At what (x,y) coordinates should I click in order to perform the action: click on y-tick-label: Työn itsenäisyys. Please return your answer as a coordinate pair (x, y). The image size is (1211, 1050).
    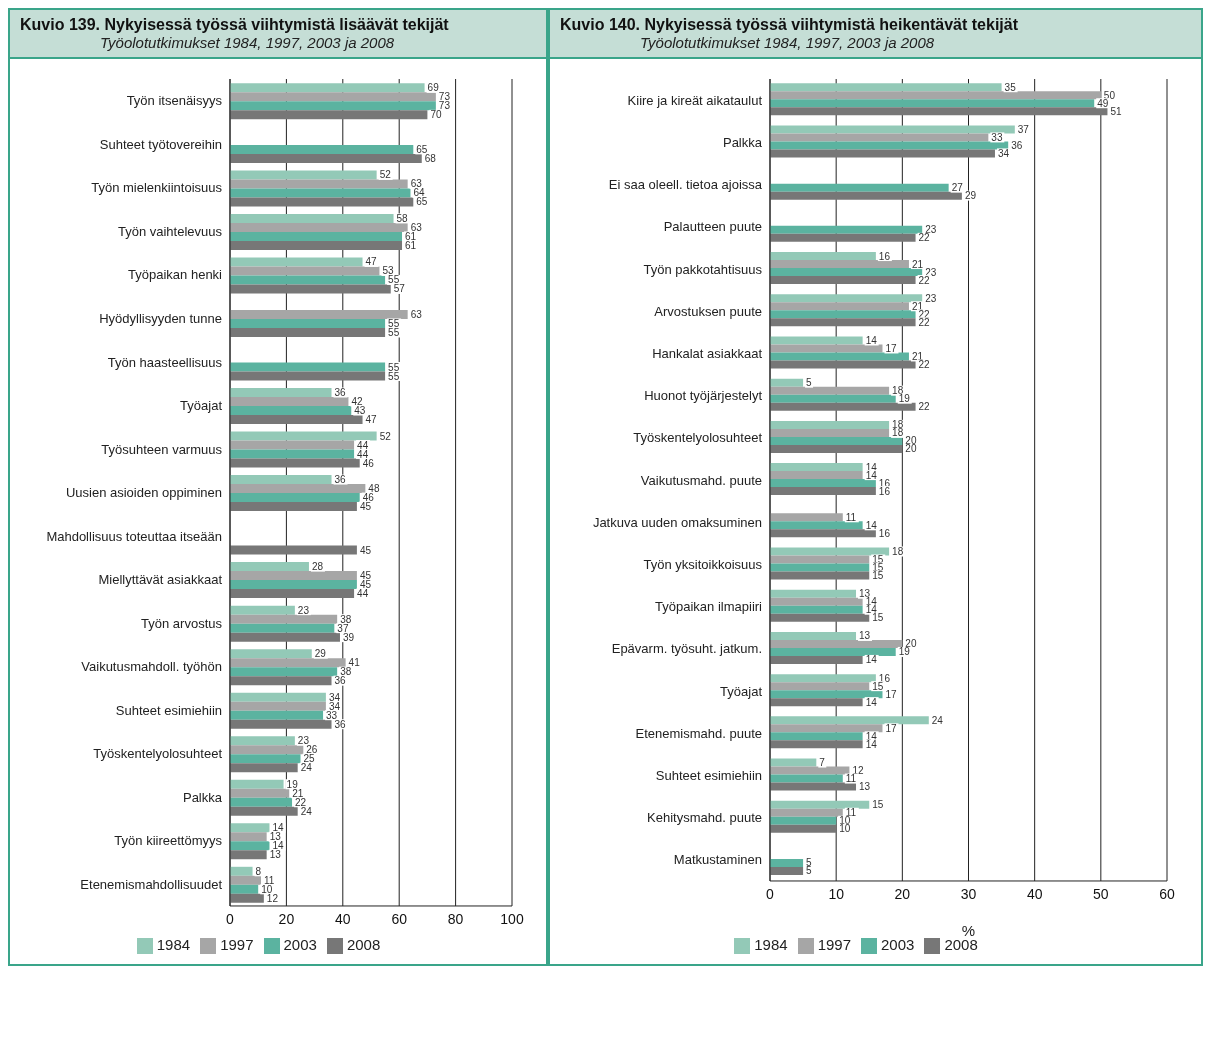
    Looking at the image, I should click on (174, 101).